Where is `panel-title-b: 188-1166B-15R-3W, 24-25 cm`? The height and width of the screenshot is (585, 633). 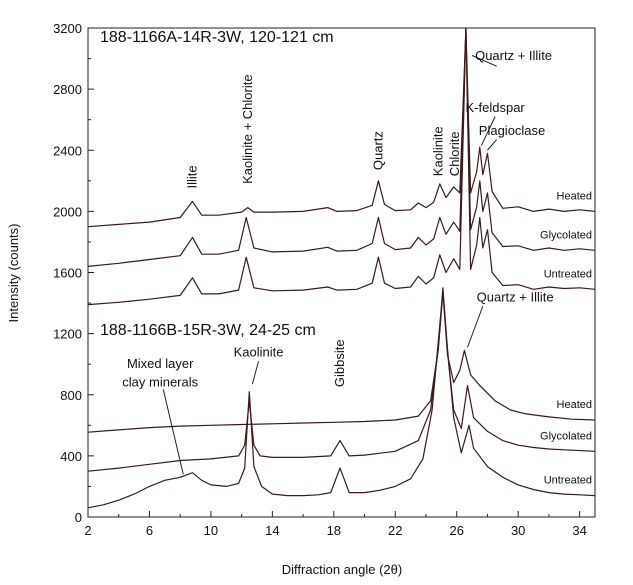 panel-title-b: 188-1166B-15R-3W, 24-25 cm is located at coordinates (208, 330).